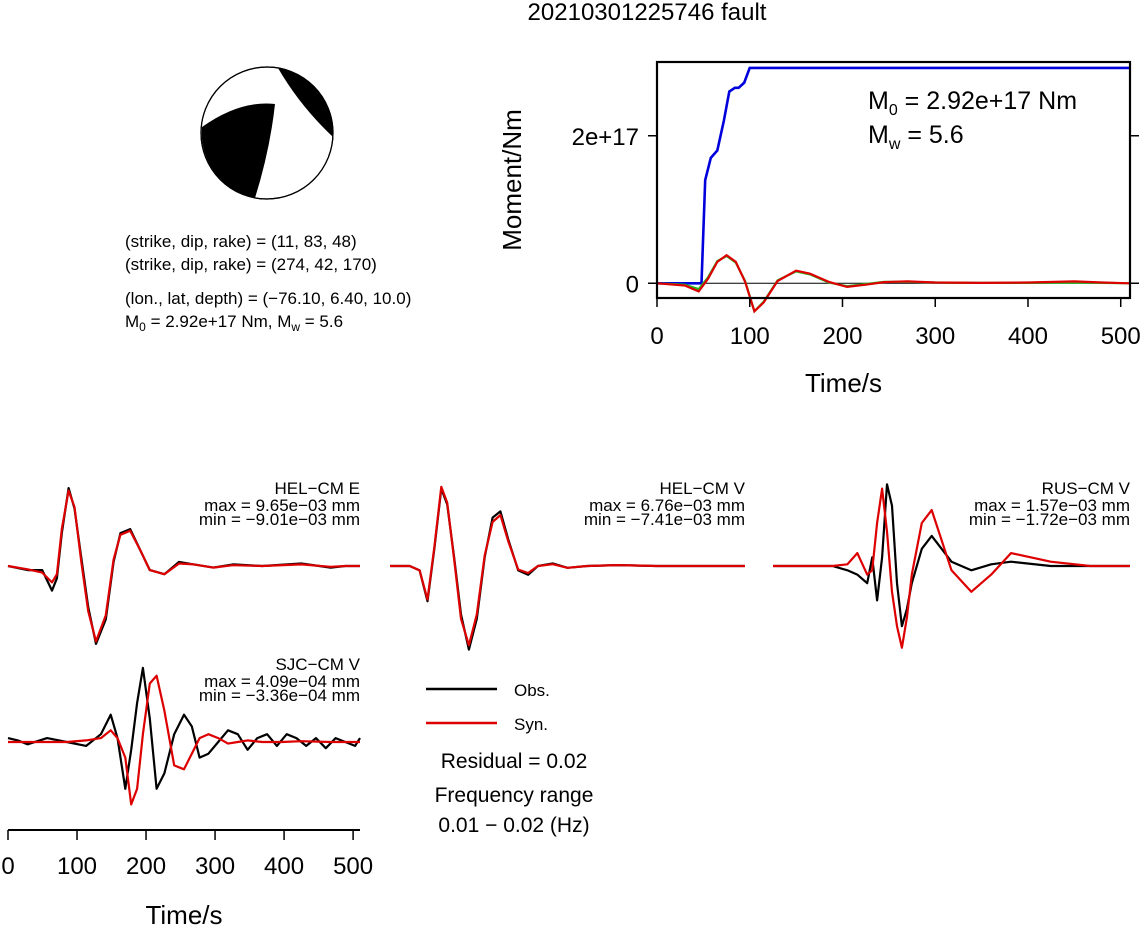 This screenshot has height=927, width=1143. Describe the element at coordinates (667, 505) in the screenshot. I see `max-label: max = 6.76e−03 mm` at that location.